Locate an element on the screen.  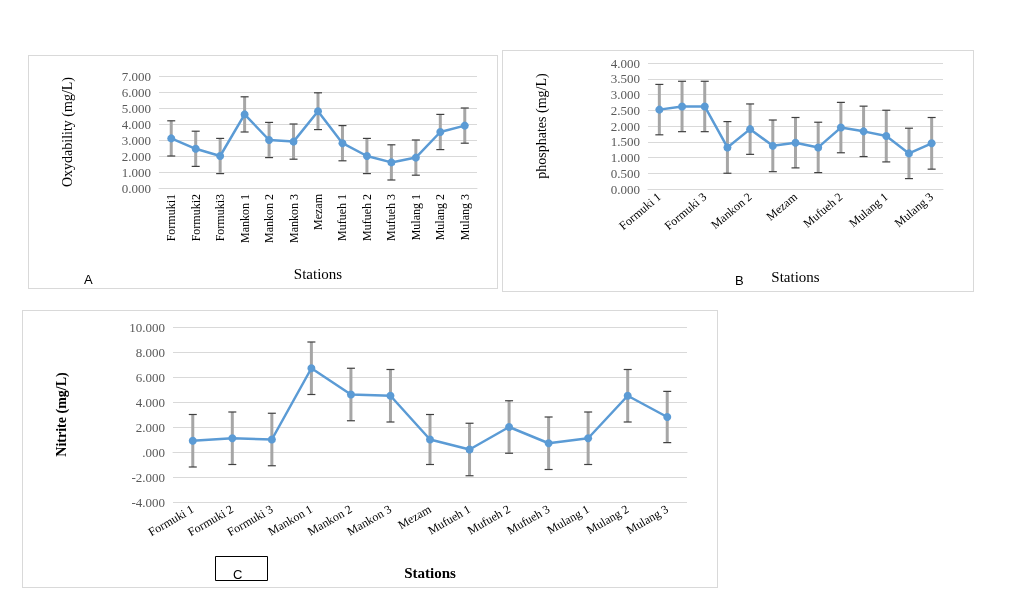
x-tick-label: Mezam is located at coordinates (318, 211).